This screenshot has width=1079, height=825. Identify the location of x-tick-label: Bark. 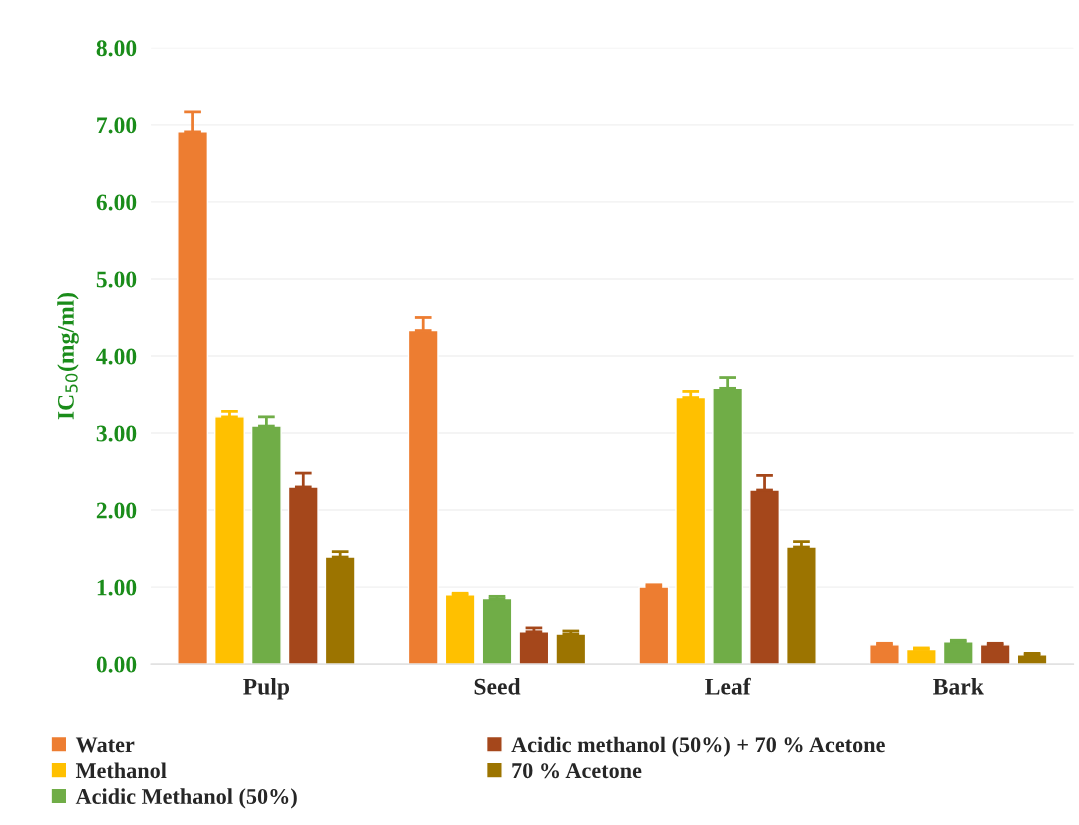
(958, 686).